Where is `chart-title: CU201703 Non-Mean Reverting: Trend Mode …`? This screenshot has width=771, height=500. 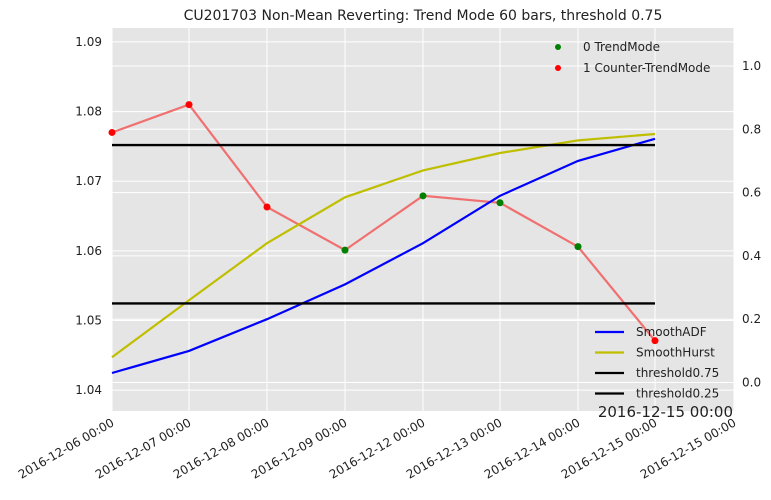 chart-title: CU201703 Non-Mean Reverting: Trend Mode … is located at coordinates (423, 16).